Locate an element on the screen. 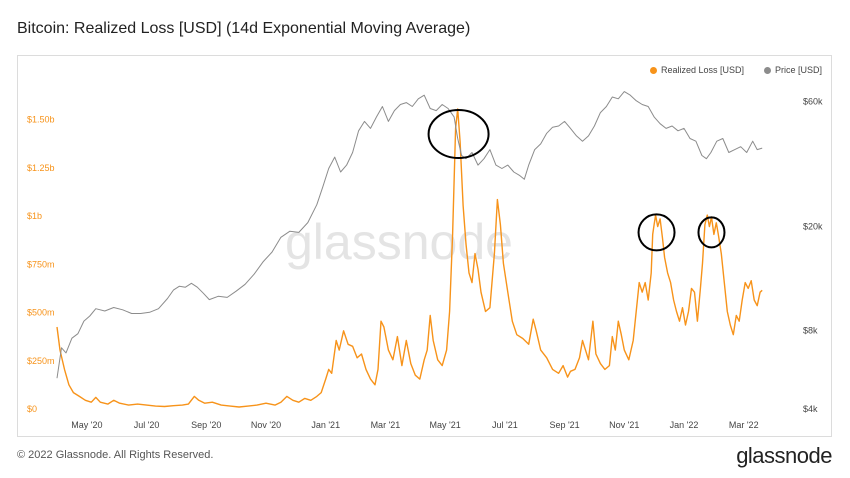  left-axis-tick-5: $1.25b is located at coordinates (41, 168).